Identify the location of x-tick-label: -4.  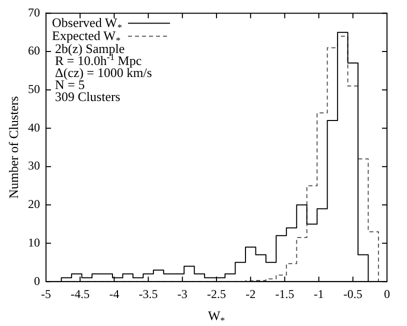
(114, 293).